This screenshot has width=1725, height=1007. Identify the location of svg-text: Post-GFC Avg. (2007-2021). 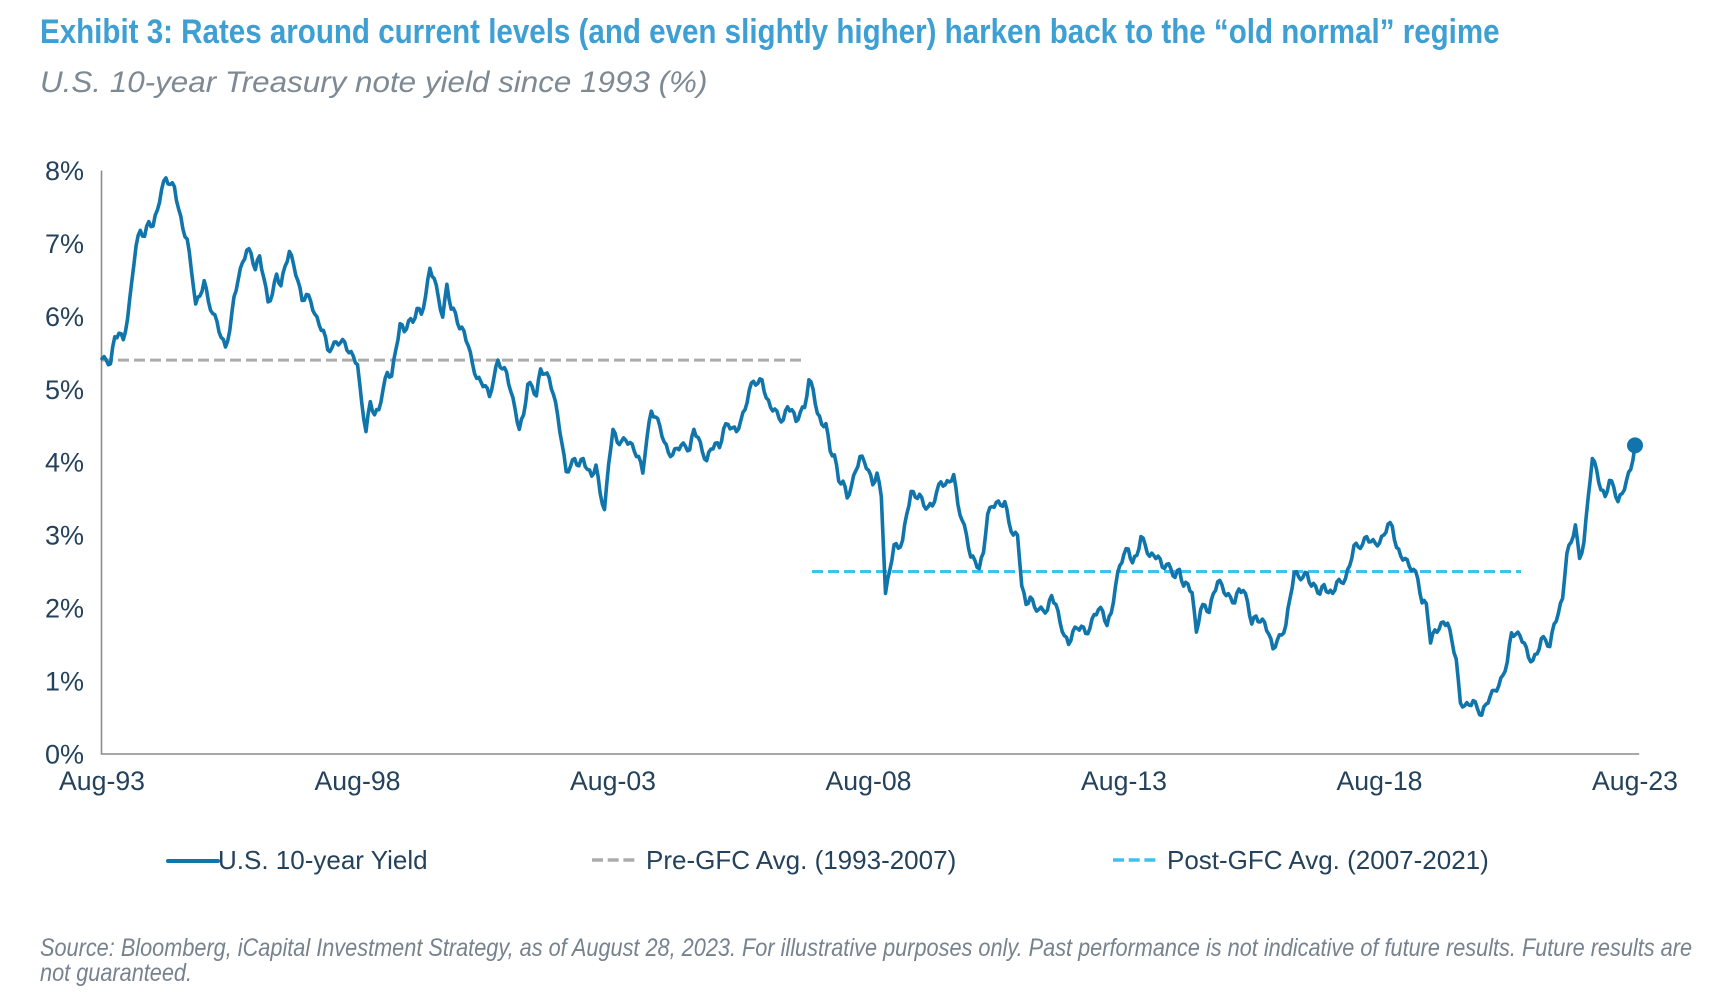
(1328, 860).